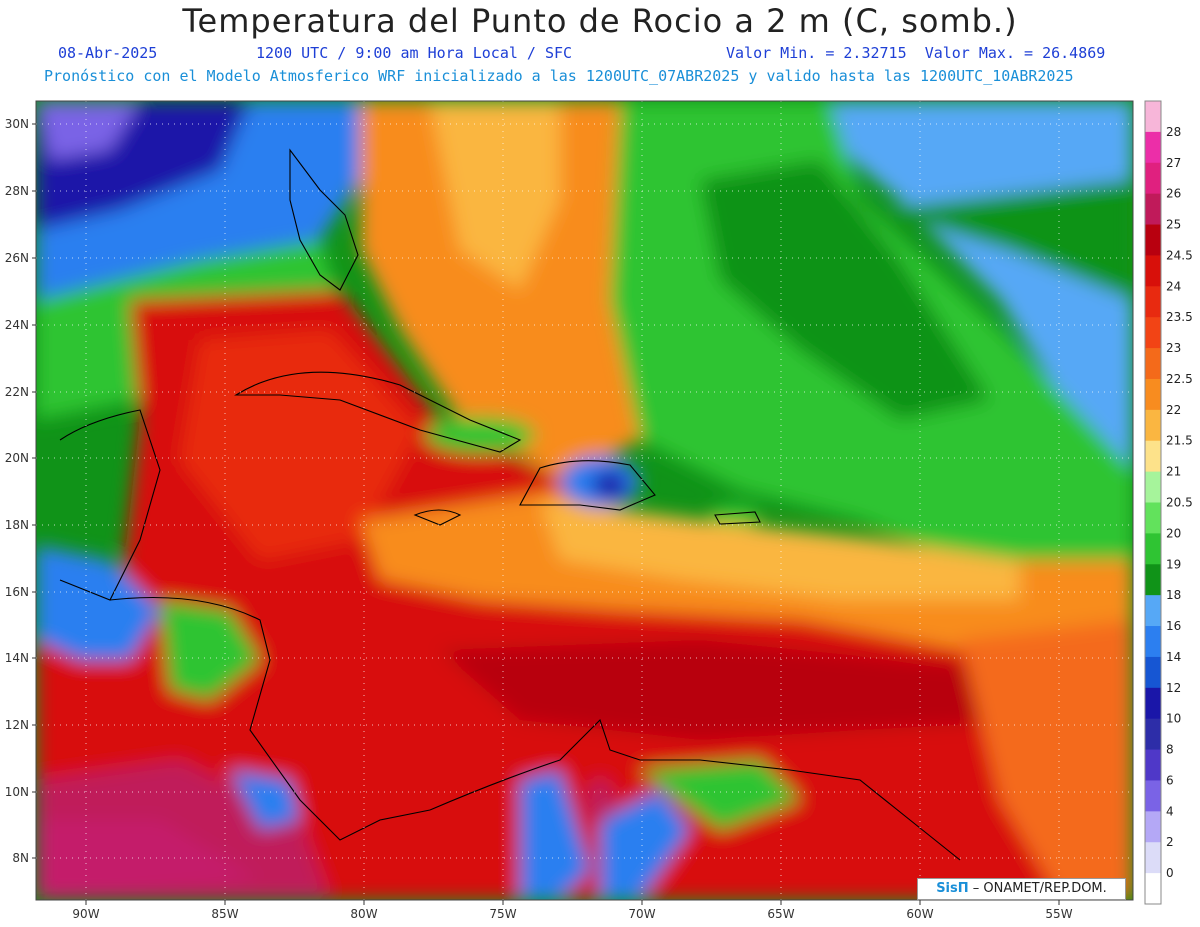  Describe the element at coordinates (1173, 472) in the screenshot. I see `colorbar-label: 21` at that location.